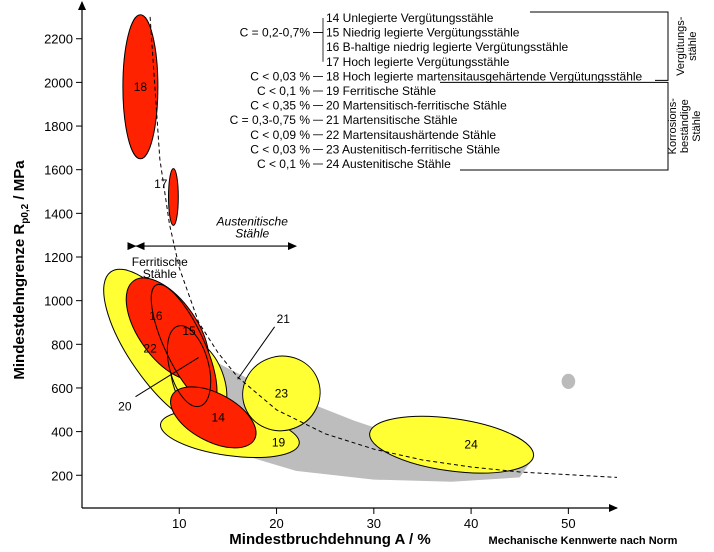 Image resolution: width=714 pixels, height=552 pixels. Describe the element at coordinates (189, 331) in the screenshot. I see `region-label-15: 15` at that location.